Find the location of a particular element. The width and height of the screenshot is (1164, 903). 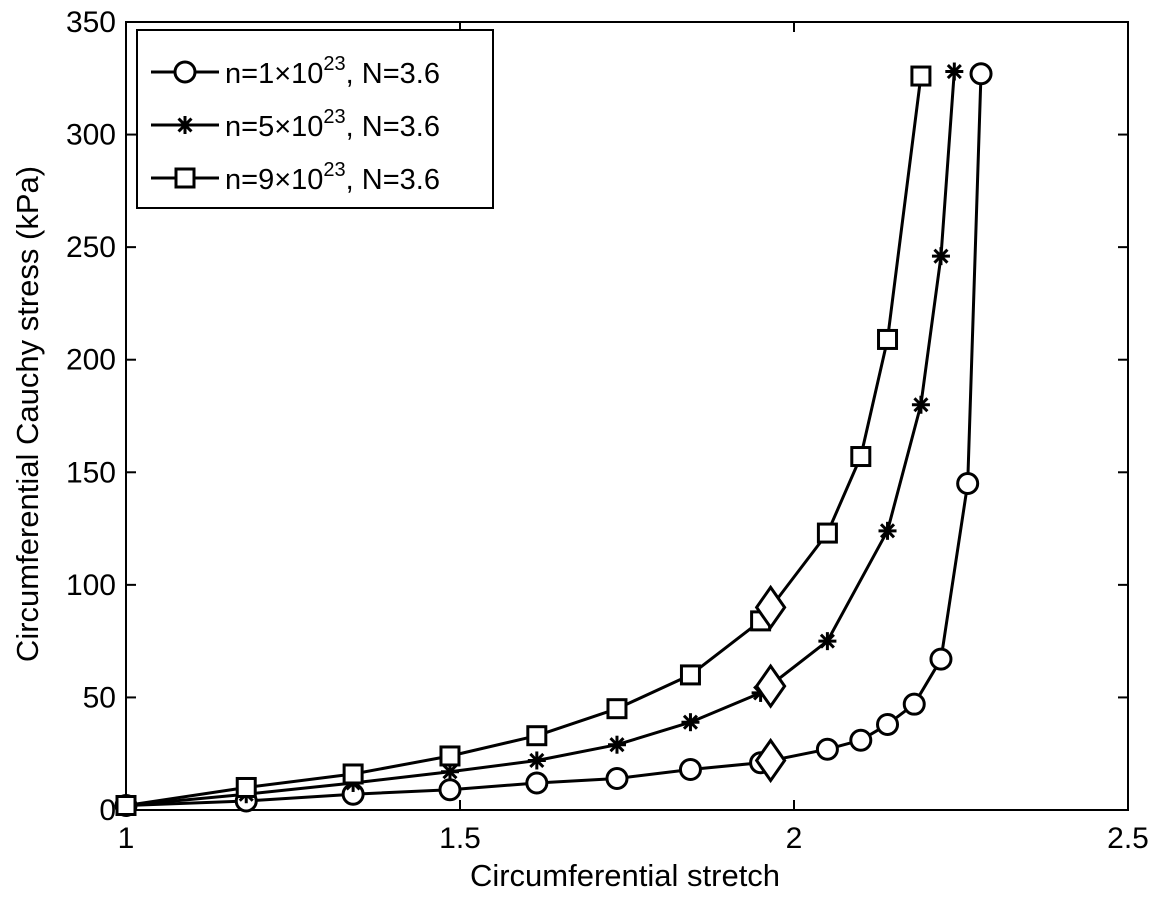

y-tick-label: 200 is located at coordinates (91, 360).